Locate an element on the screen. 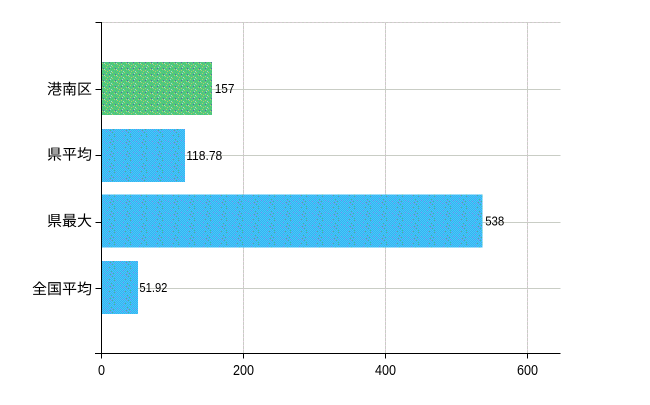  svg-text: 51.92 is located at coordinates (153, 287).